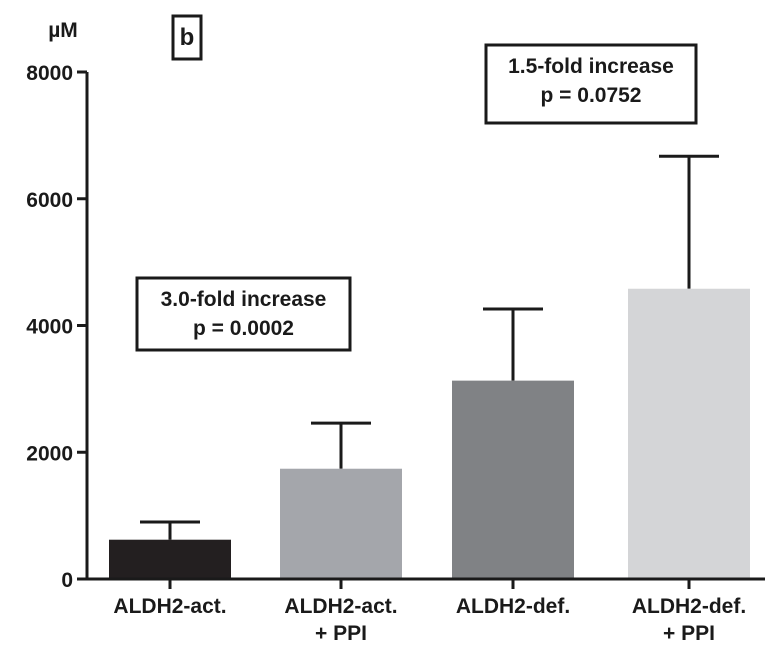  What do you see at coordinates (243, 328) in the screenshot?
I see `annotation-text: p = 0.0002` at bounding box center [243, 328].